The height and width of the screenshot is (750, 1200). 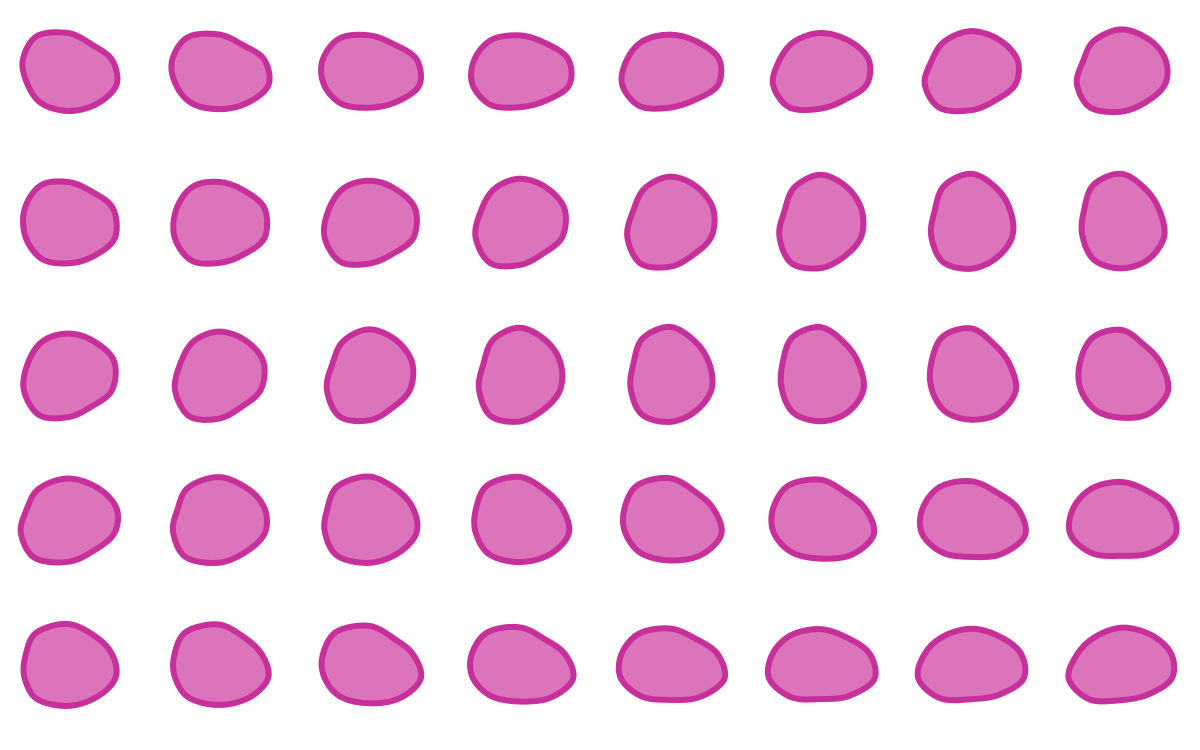 I want to click on blob-shape-r5-c3, so click(x=371, y=664).